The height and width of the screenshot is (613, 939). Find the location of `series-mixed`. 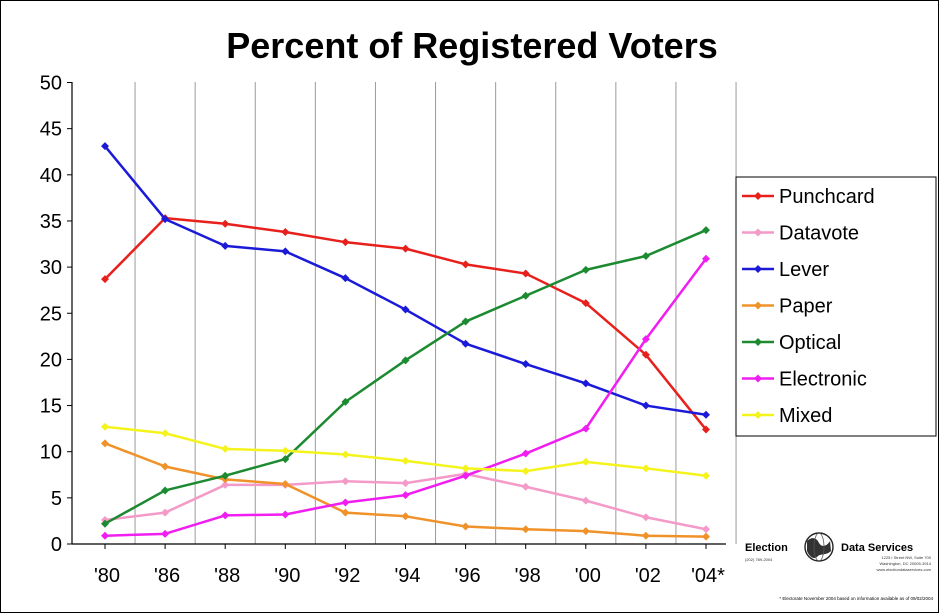

series-mixed is located at coordinates (405, 451).